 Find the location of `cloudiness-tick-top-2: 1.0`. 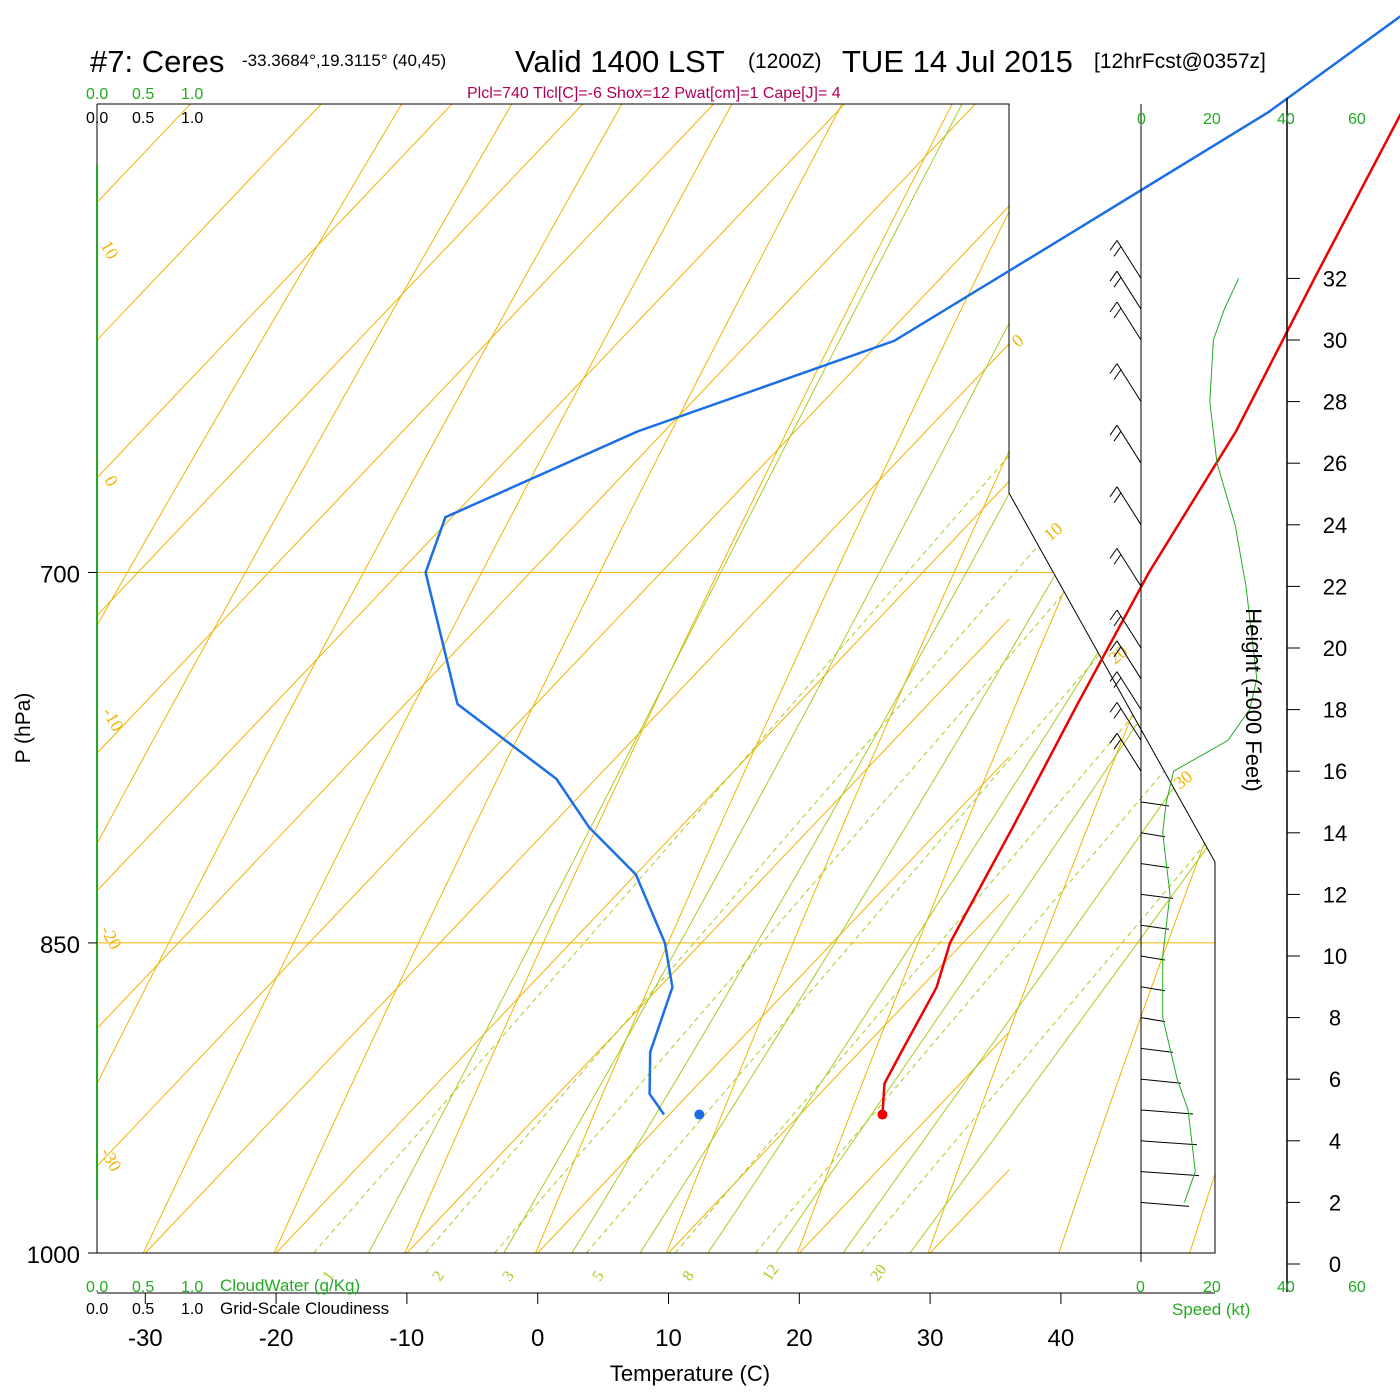

cloudiness-tick-top-2: 1.0 is located at coordinates (192, 118).